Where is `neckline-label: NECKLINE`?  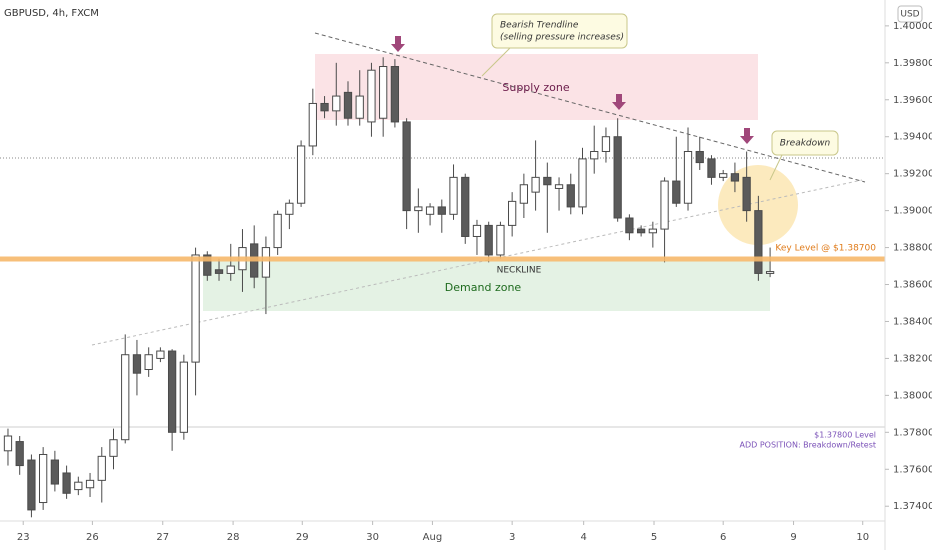 neckline-label: NECKLINE is located at coordinates (519, 271).